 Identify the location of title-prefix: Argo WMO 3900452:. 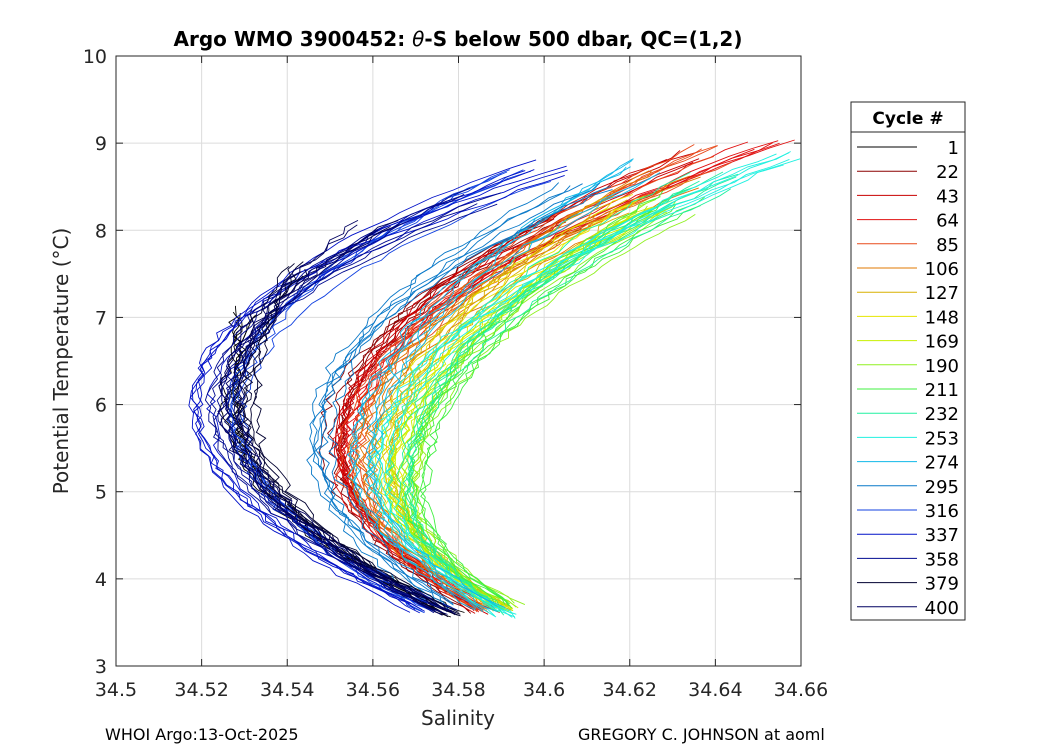
(293, 39).